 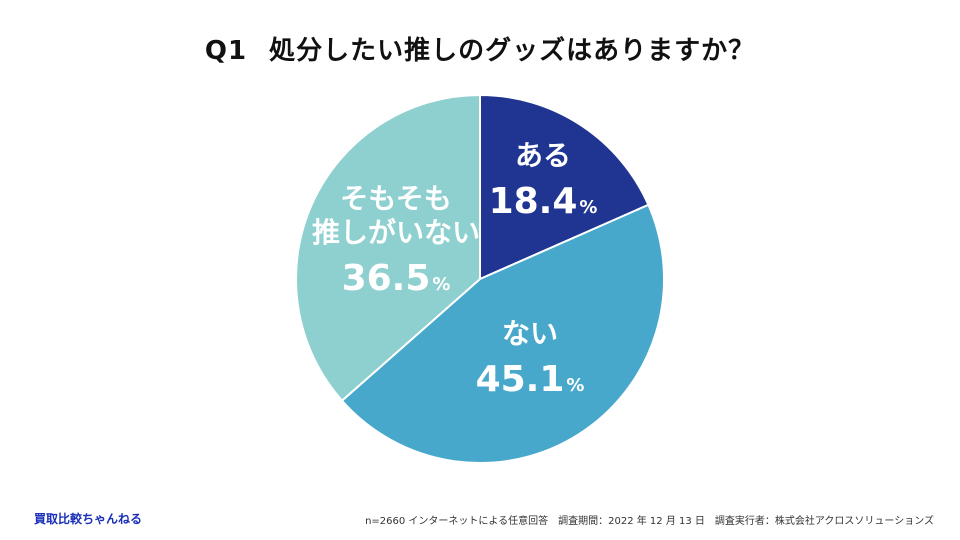 What do you see at coordinates (530, 379) in the screenshot?
I see `slice-value-2: 45.1%` at bounding box center [530, 379].